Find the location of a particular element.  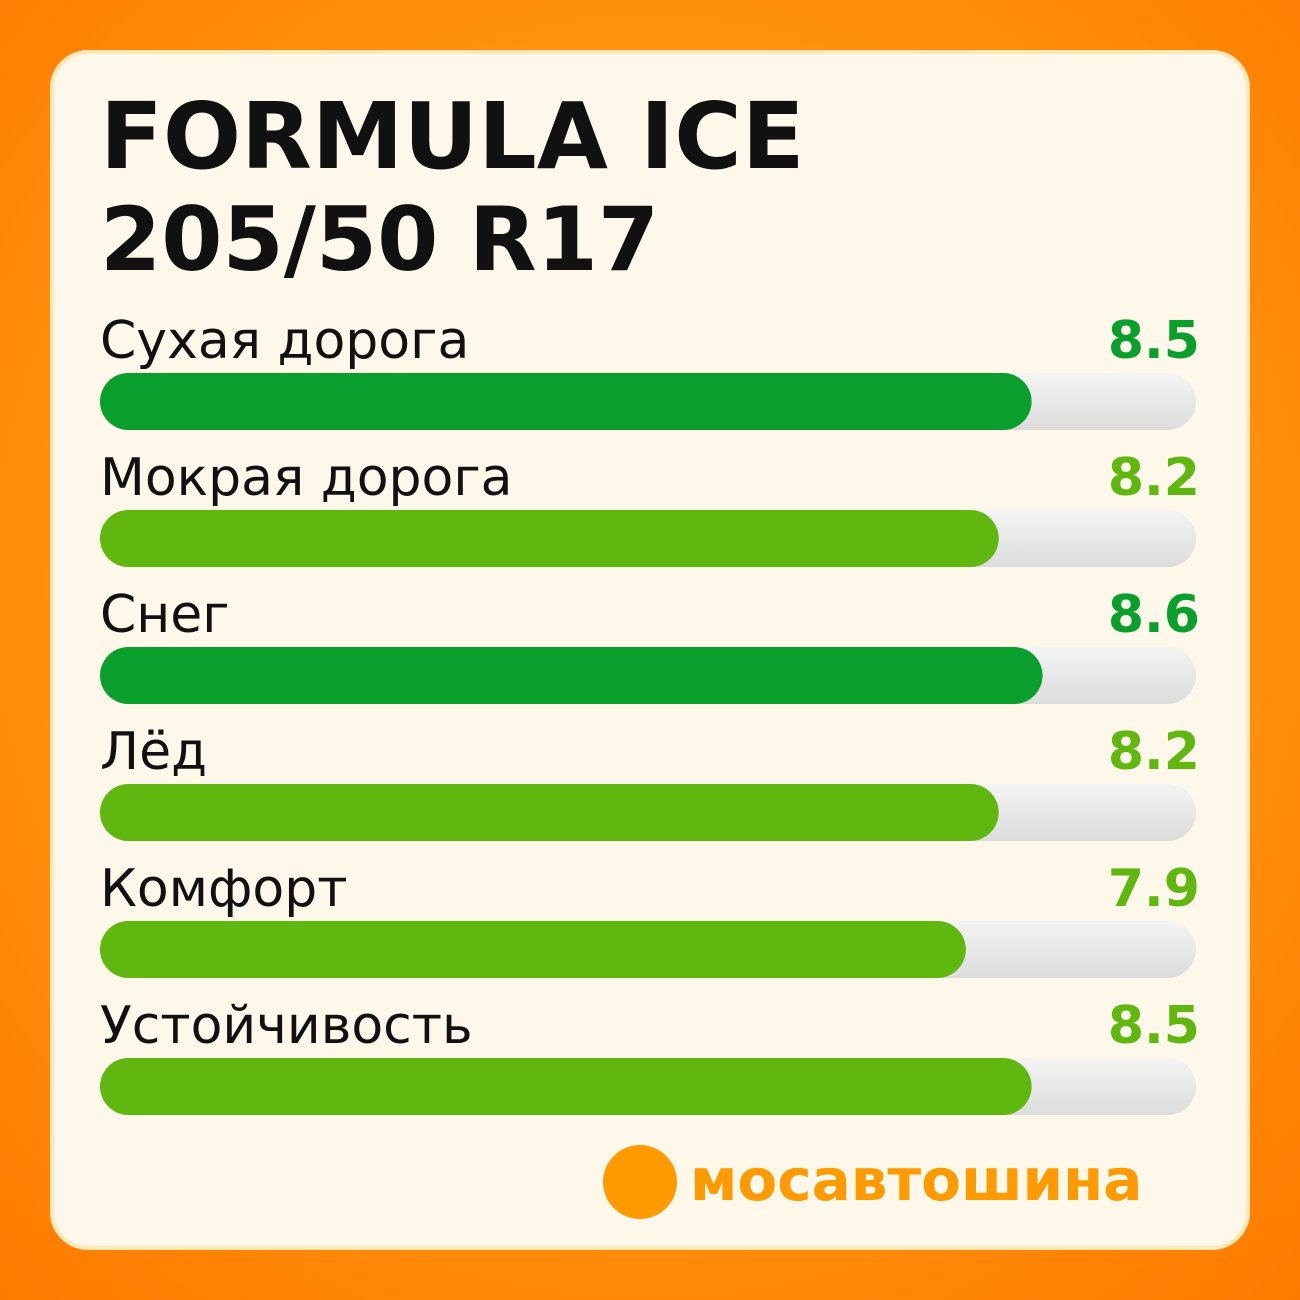

brand-logo is located at coordinates (640, 1182).